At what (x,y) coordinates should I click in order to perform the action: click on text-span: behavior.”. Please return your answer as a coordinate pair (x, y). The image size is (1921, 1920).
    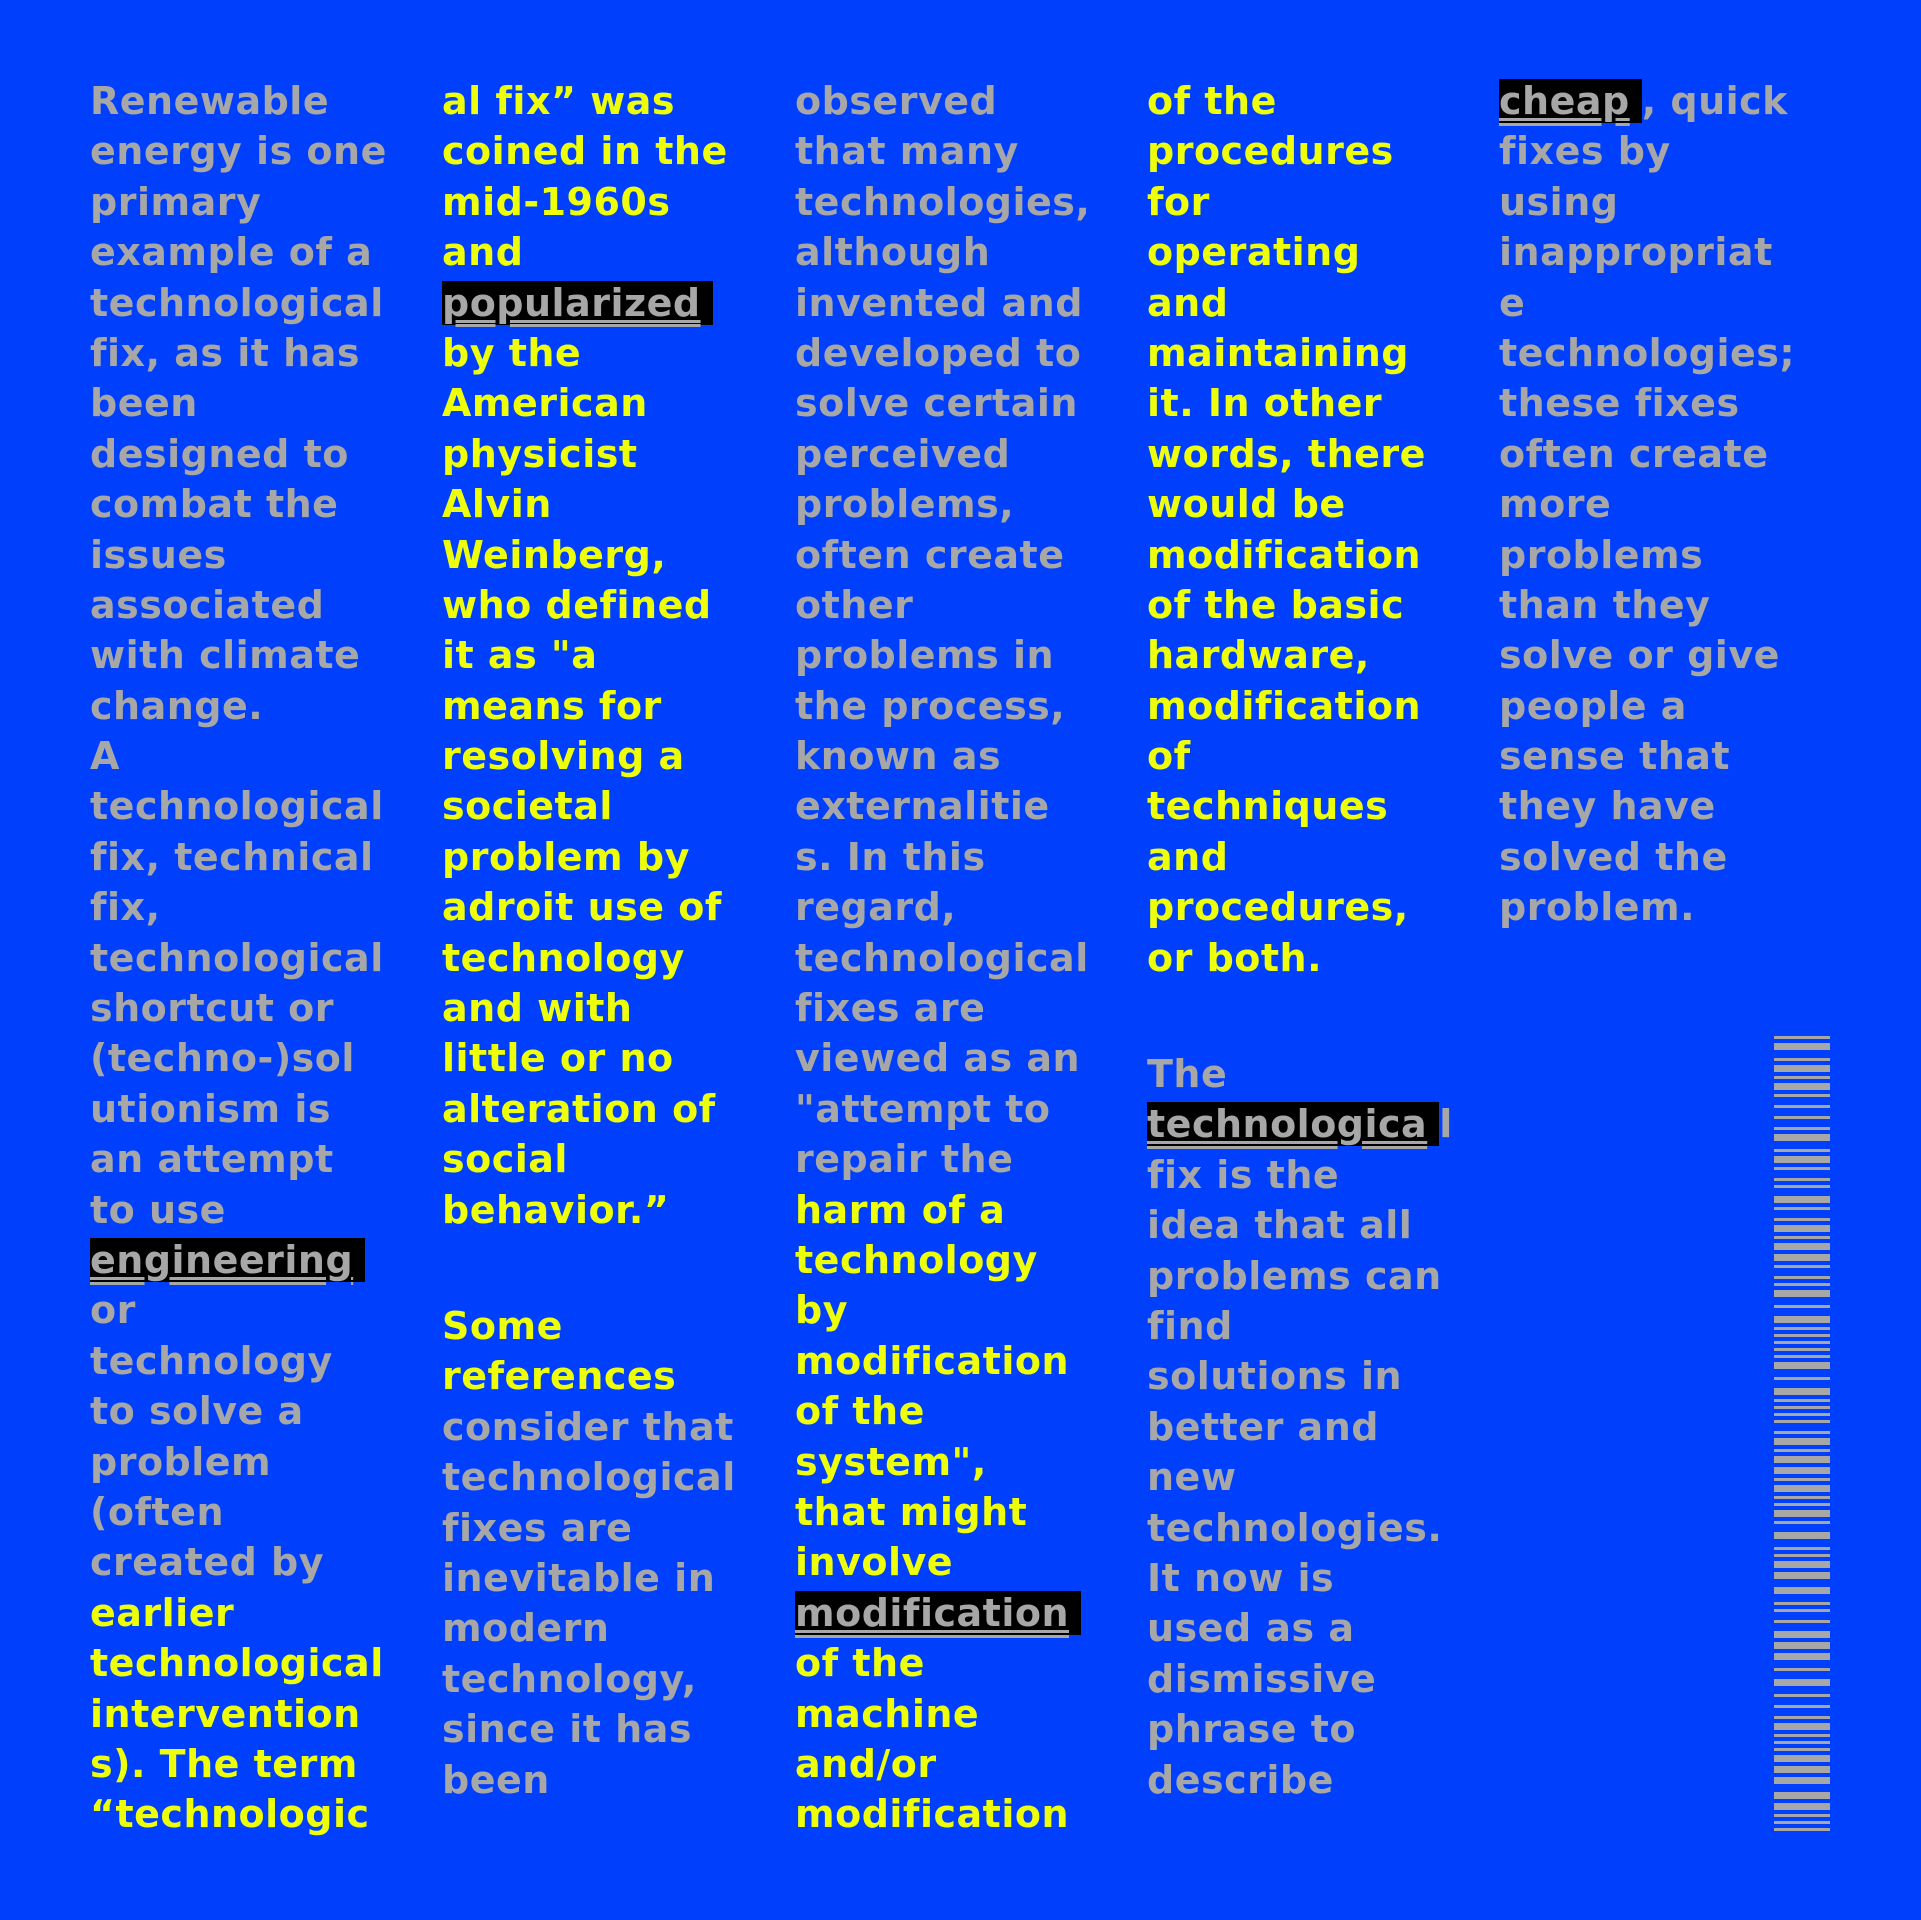
    Looking at the image, I should click on (556, 1209).